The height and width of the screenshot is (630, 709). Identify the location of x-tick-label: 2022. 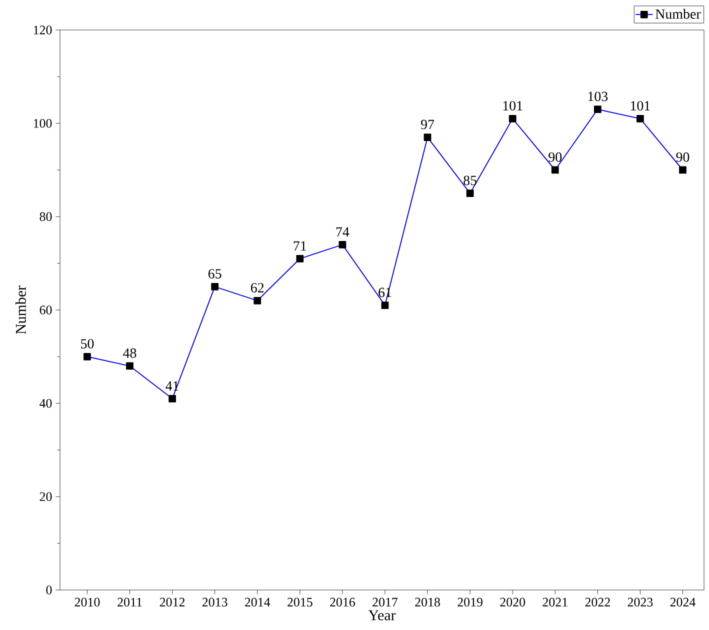
(597, 602).